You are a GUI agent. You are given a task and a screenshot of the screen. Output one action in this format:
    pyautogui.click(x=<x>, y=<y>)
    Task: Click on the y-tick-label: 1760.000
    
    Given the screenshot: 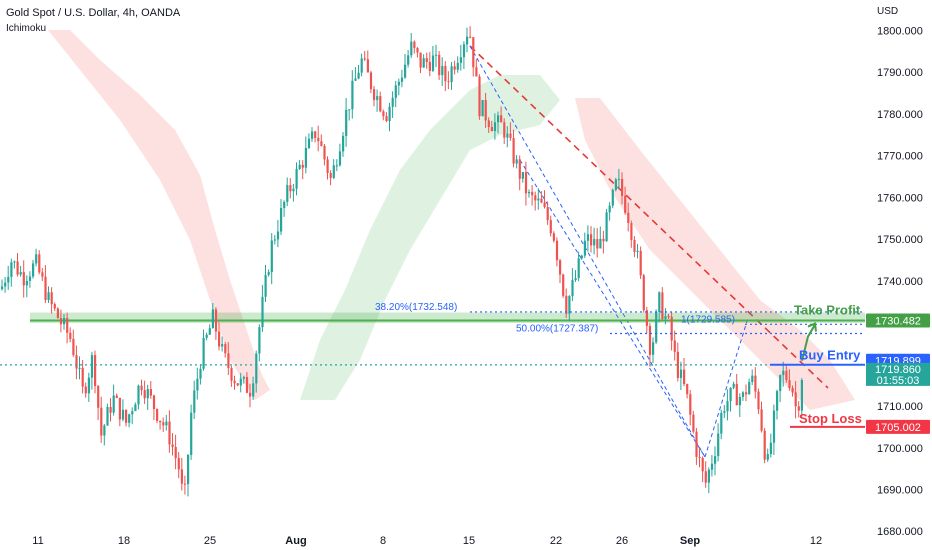 What is the action you would take?
    pyautogui.click(x=900, y=198)
    